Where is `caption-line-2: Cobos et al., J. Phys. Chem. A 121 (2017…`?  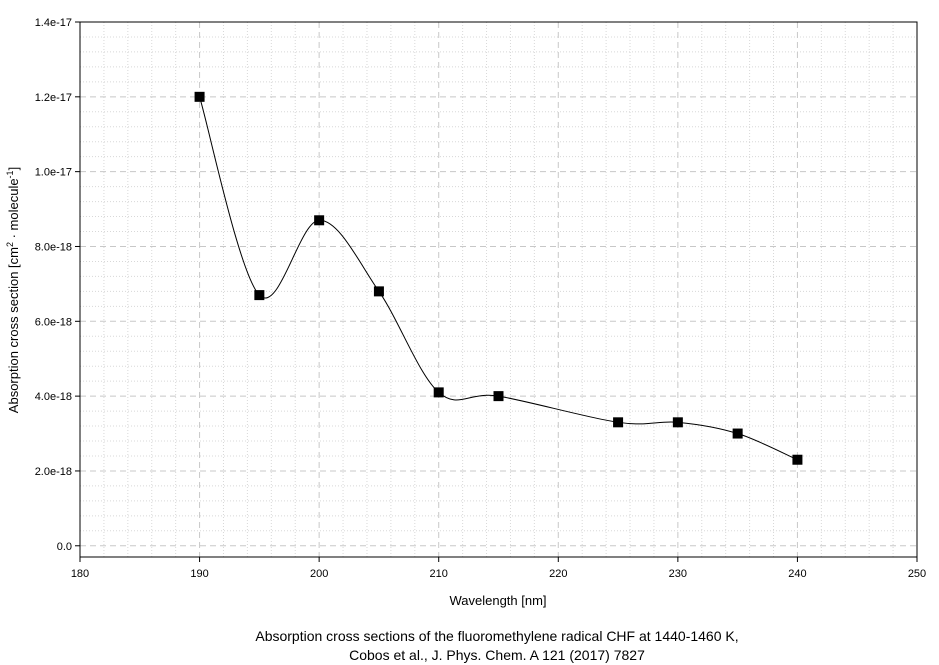
caption-line-2: Cobos et al., J. Phys. Chem. A 121 (2017… is located at coordinates (497, 655).